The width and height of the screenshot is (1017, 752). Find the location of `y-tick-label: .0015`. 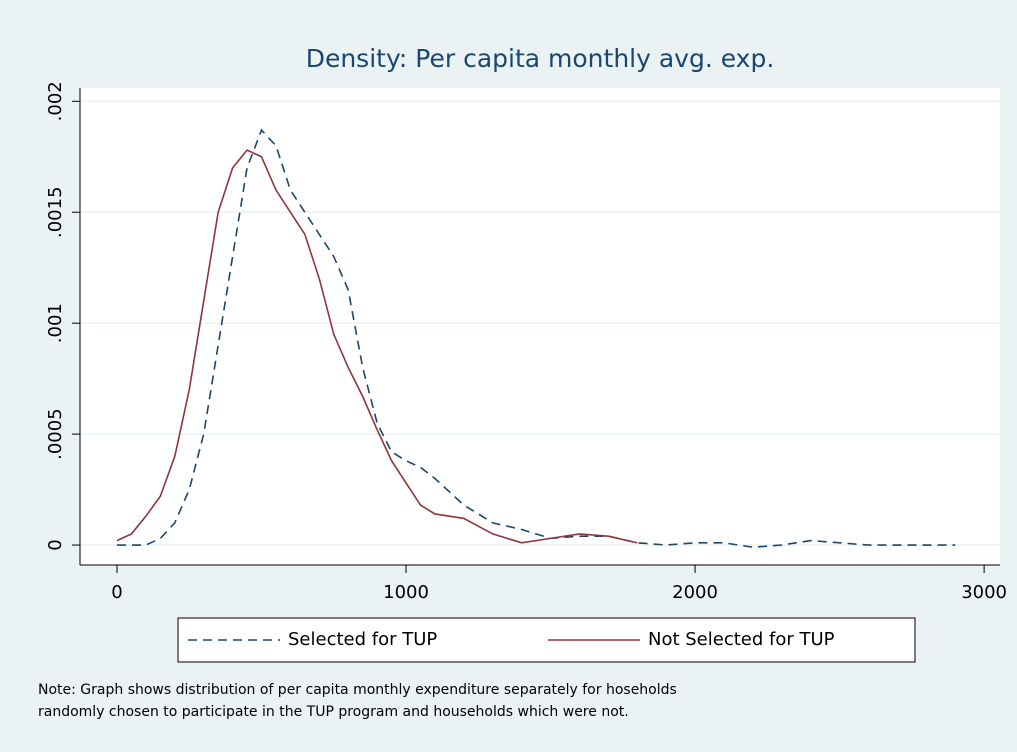

y-tick-label: .0015 is located at coordinates (55, 212).